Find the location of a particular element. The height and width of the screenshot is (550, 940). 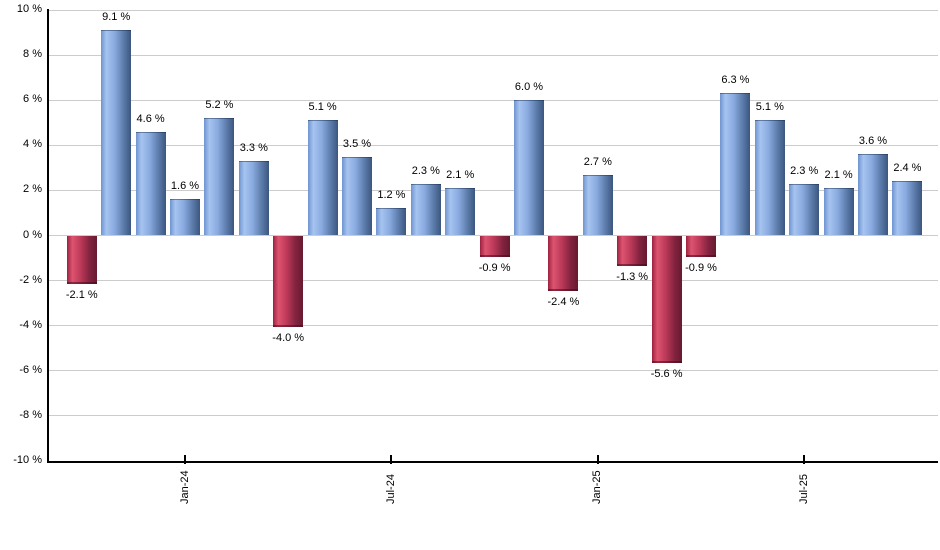

y-axis-line is located at coordinates (48, 236).